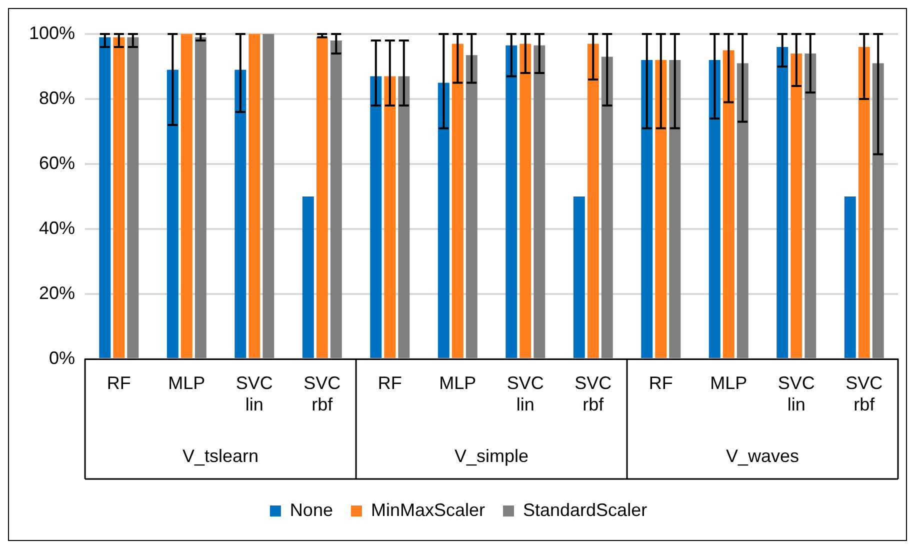 The height and width of the screenshot is (551, 915). Describe the element at coordinates (62, 358) in the screenshot. I see `y-tick-label: 0%` at that location.